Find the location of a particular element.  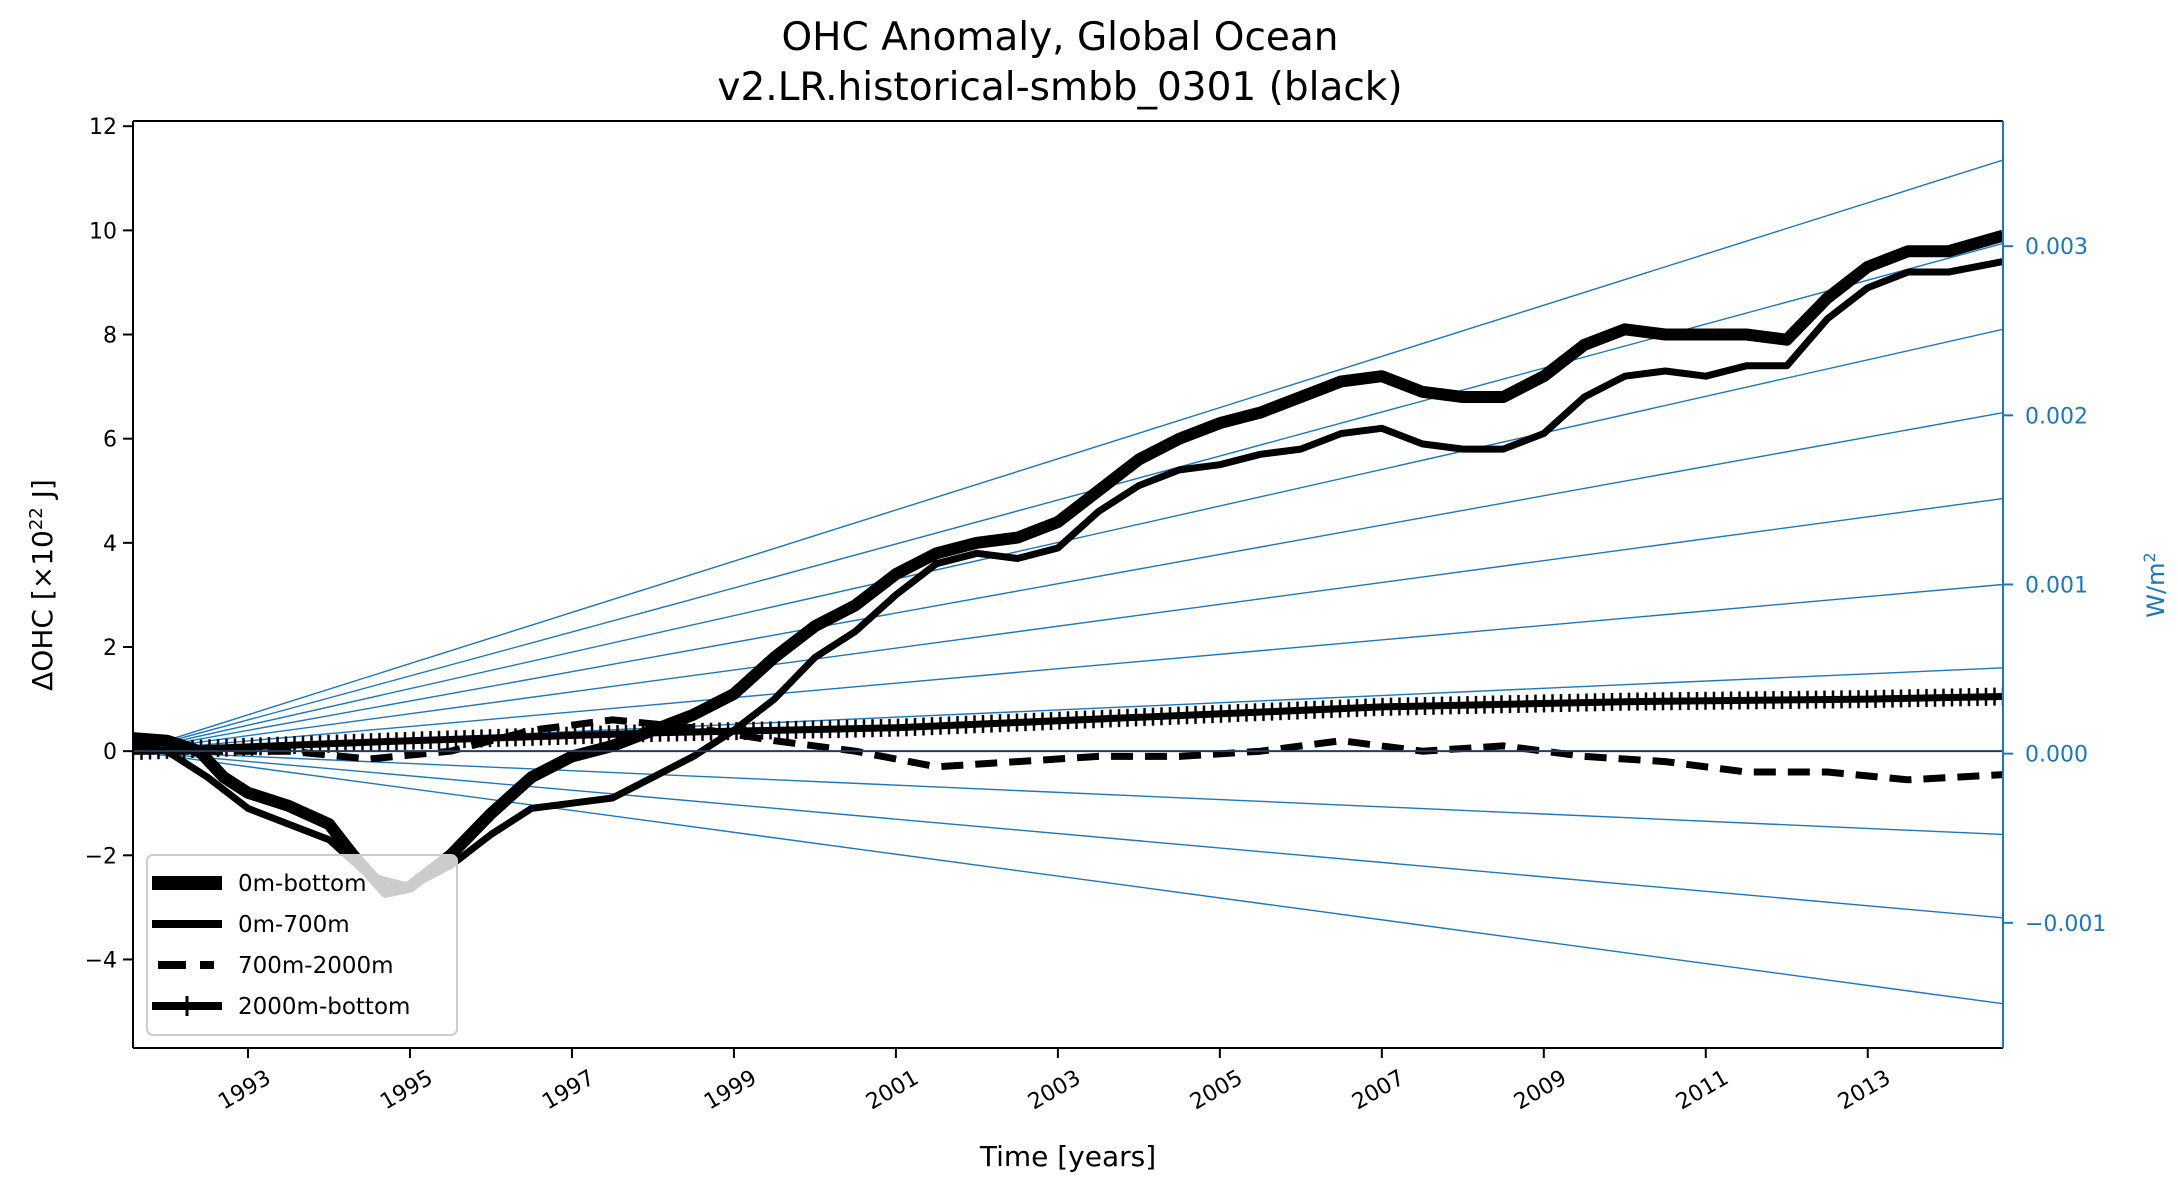

chart-title: OHC Anomaly, Global Ocean is located at coordinates (1059, 37).